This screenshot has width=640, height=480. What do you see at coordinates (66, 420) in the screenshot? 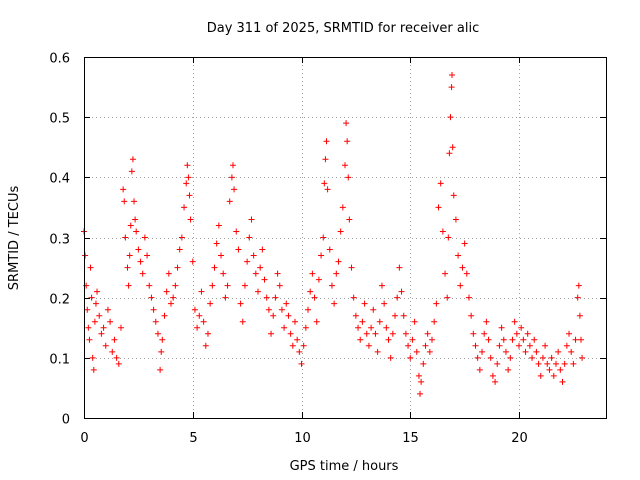
I see `y-tick-label: 0` at bounding box center [66, 420].